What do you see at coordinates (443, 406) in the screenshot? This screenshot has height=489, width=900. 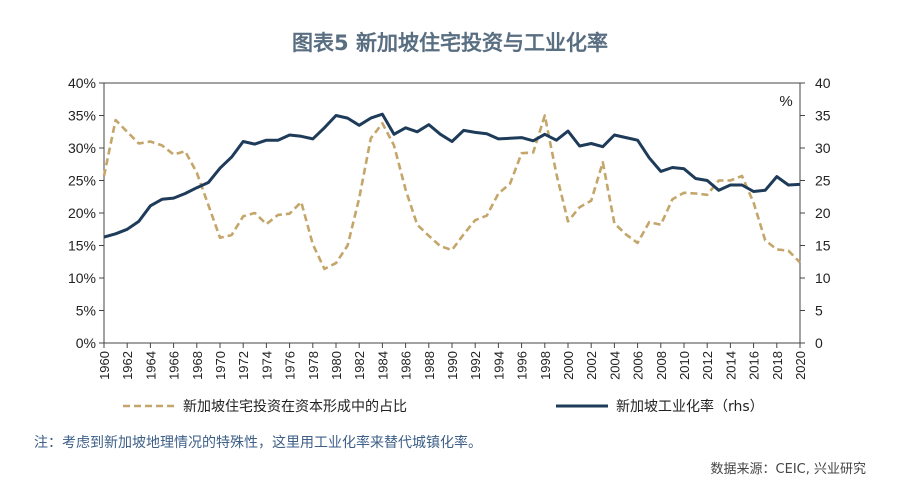 I see `legend: 新加坡住宅投资在资本形成中的占比 新加坡工业化率（rhs）` at bounding box center [443, 406].